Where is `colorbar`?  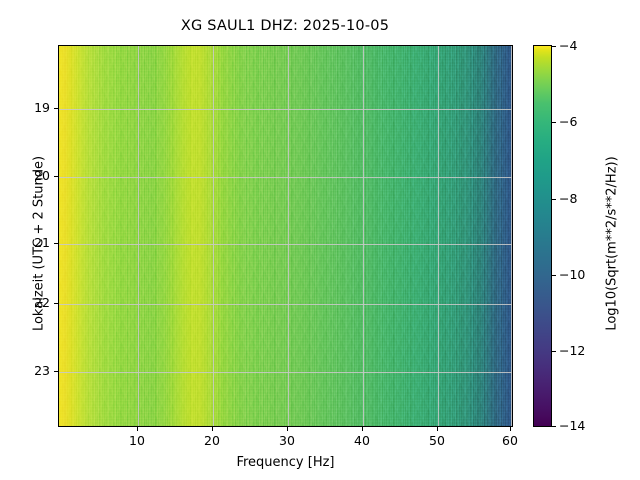 colorbar is located at coordinates (542, 236).